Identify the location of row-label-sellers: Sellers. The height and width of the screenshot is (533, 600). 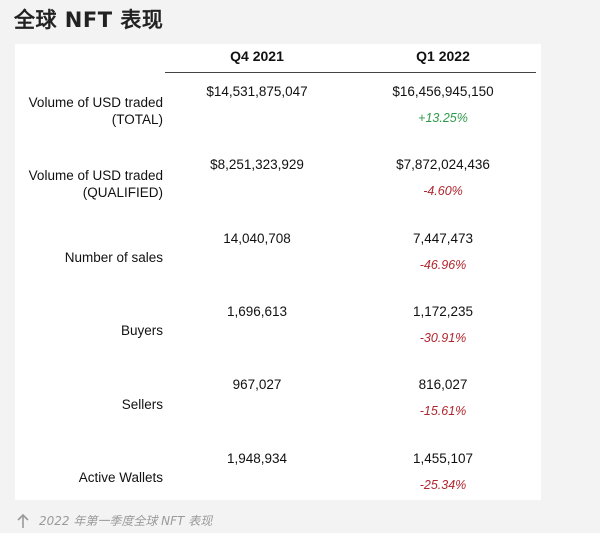
(81, 404).